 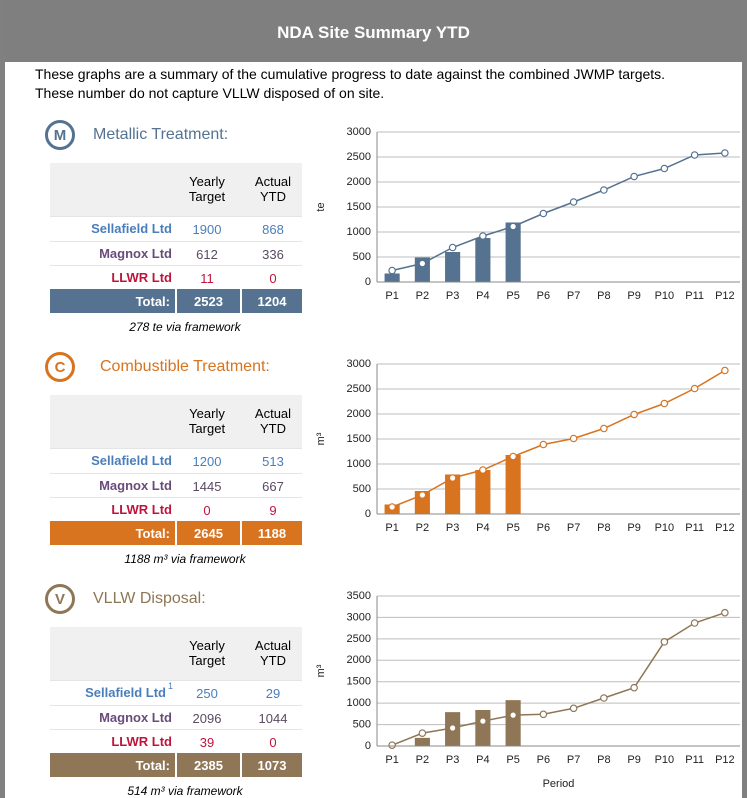 What do you see at coordinates (272, 533) in the screenshot?
I see `total-actual: 1188` at bounding box center [272, 533].